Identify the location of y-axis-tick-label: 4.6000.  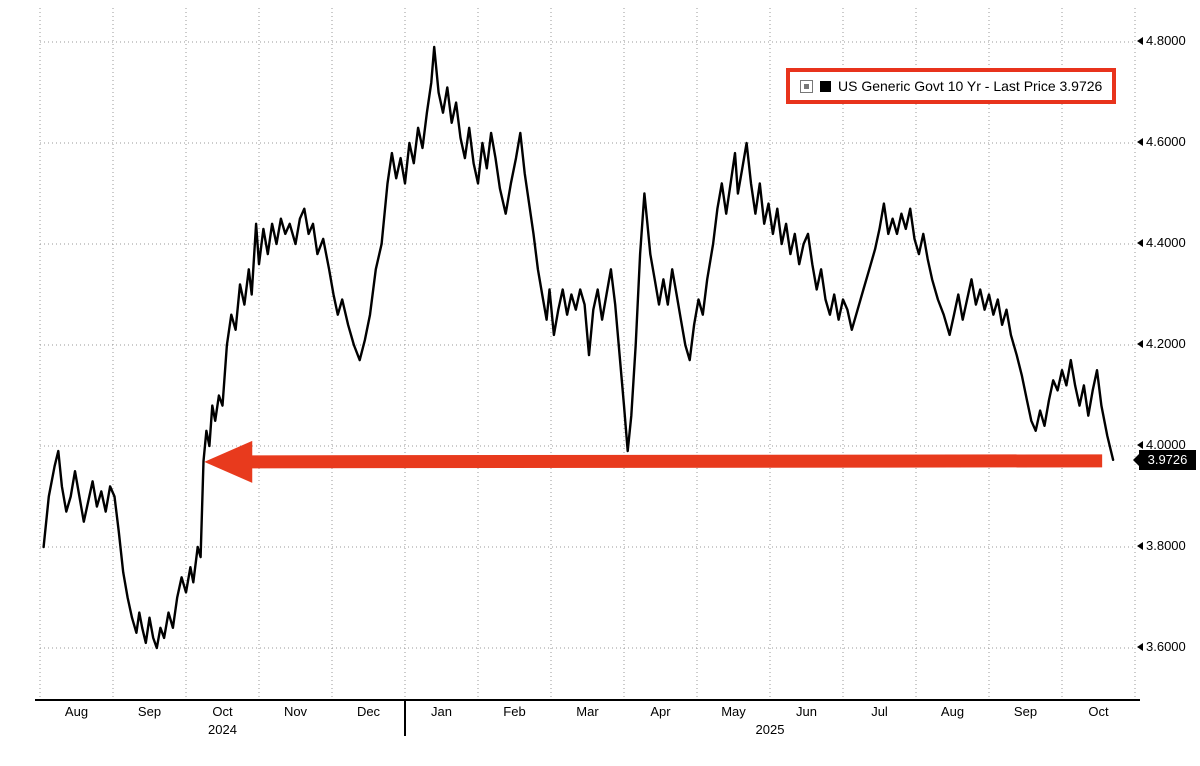
(1161, 141).